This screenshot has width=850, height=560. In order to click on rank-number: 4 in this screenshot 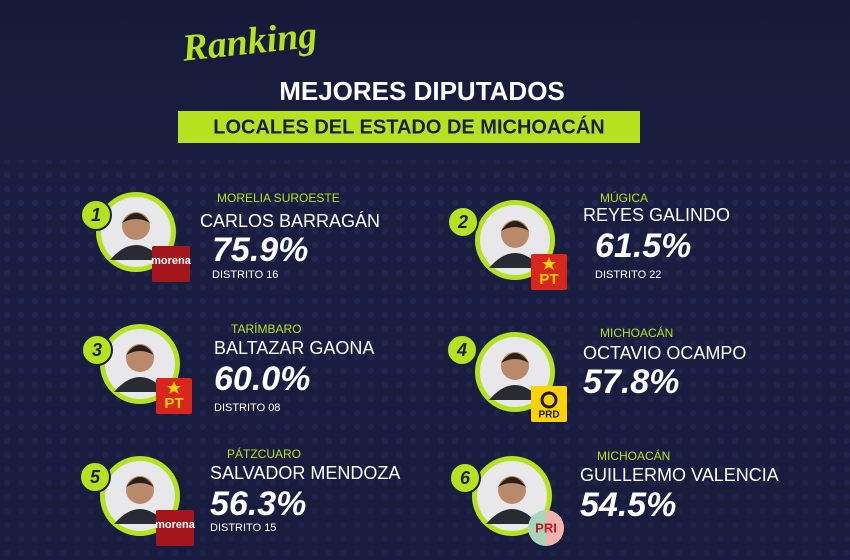, I will do `click(461, 350)`.